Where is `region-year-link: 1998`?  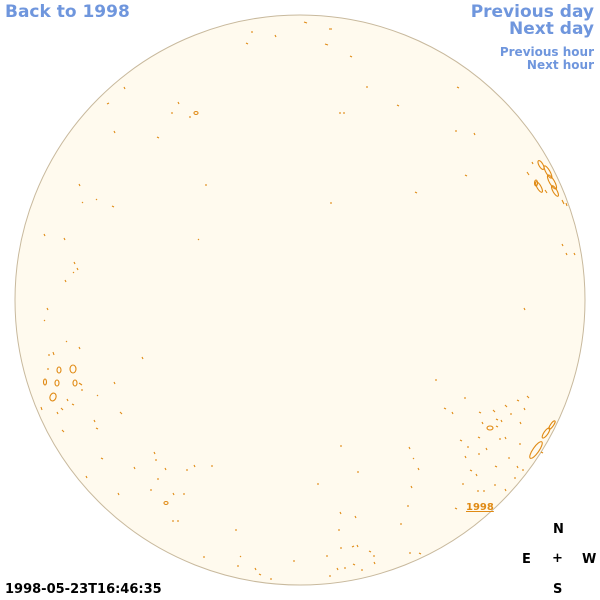
region-year-link: 1998 is located at coordinates (480, 507).